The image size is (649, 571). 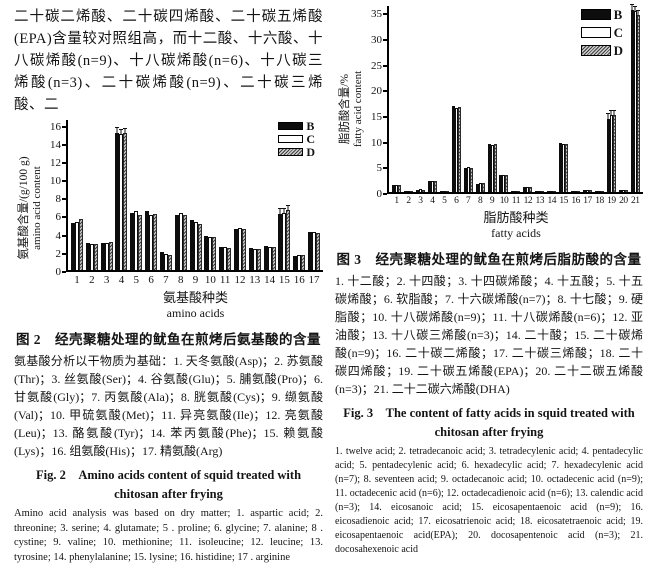 What do you see at coordinates (563, 201) in the screenshot?
I see `x-tick-15: 15` at bounding box center [563, 201].